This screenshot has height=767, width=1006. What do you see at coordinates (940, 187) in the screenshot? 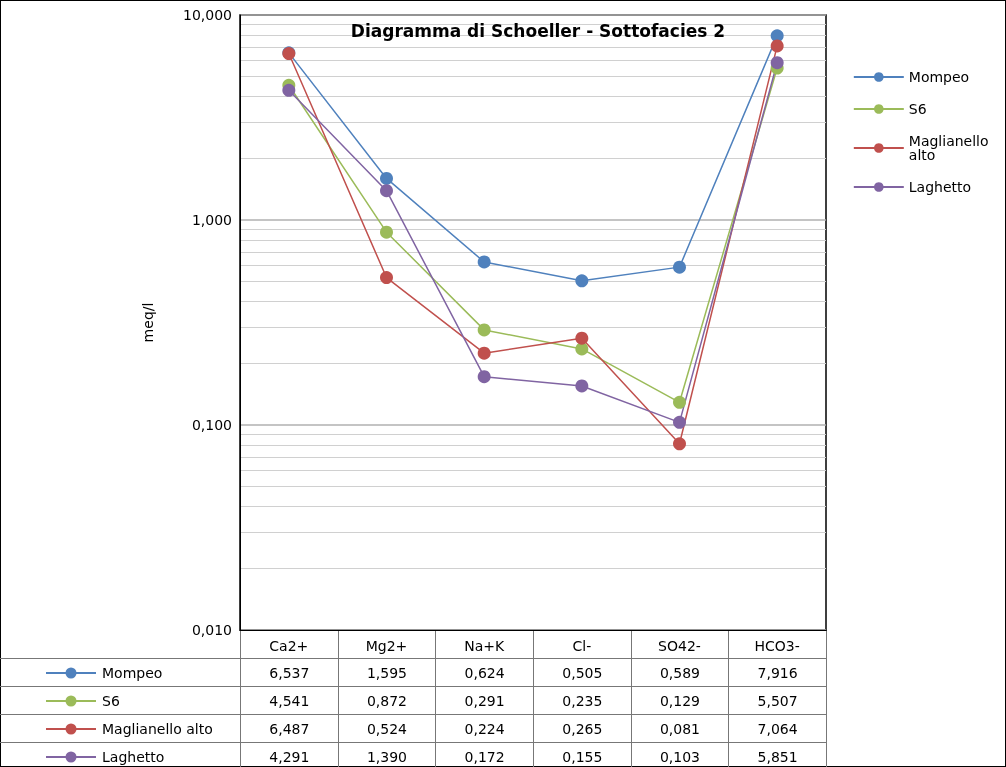
I see `legend-label: Laghetto` at bounding box center [940, 187].